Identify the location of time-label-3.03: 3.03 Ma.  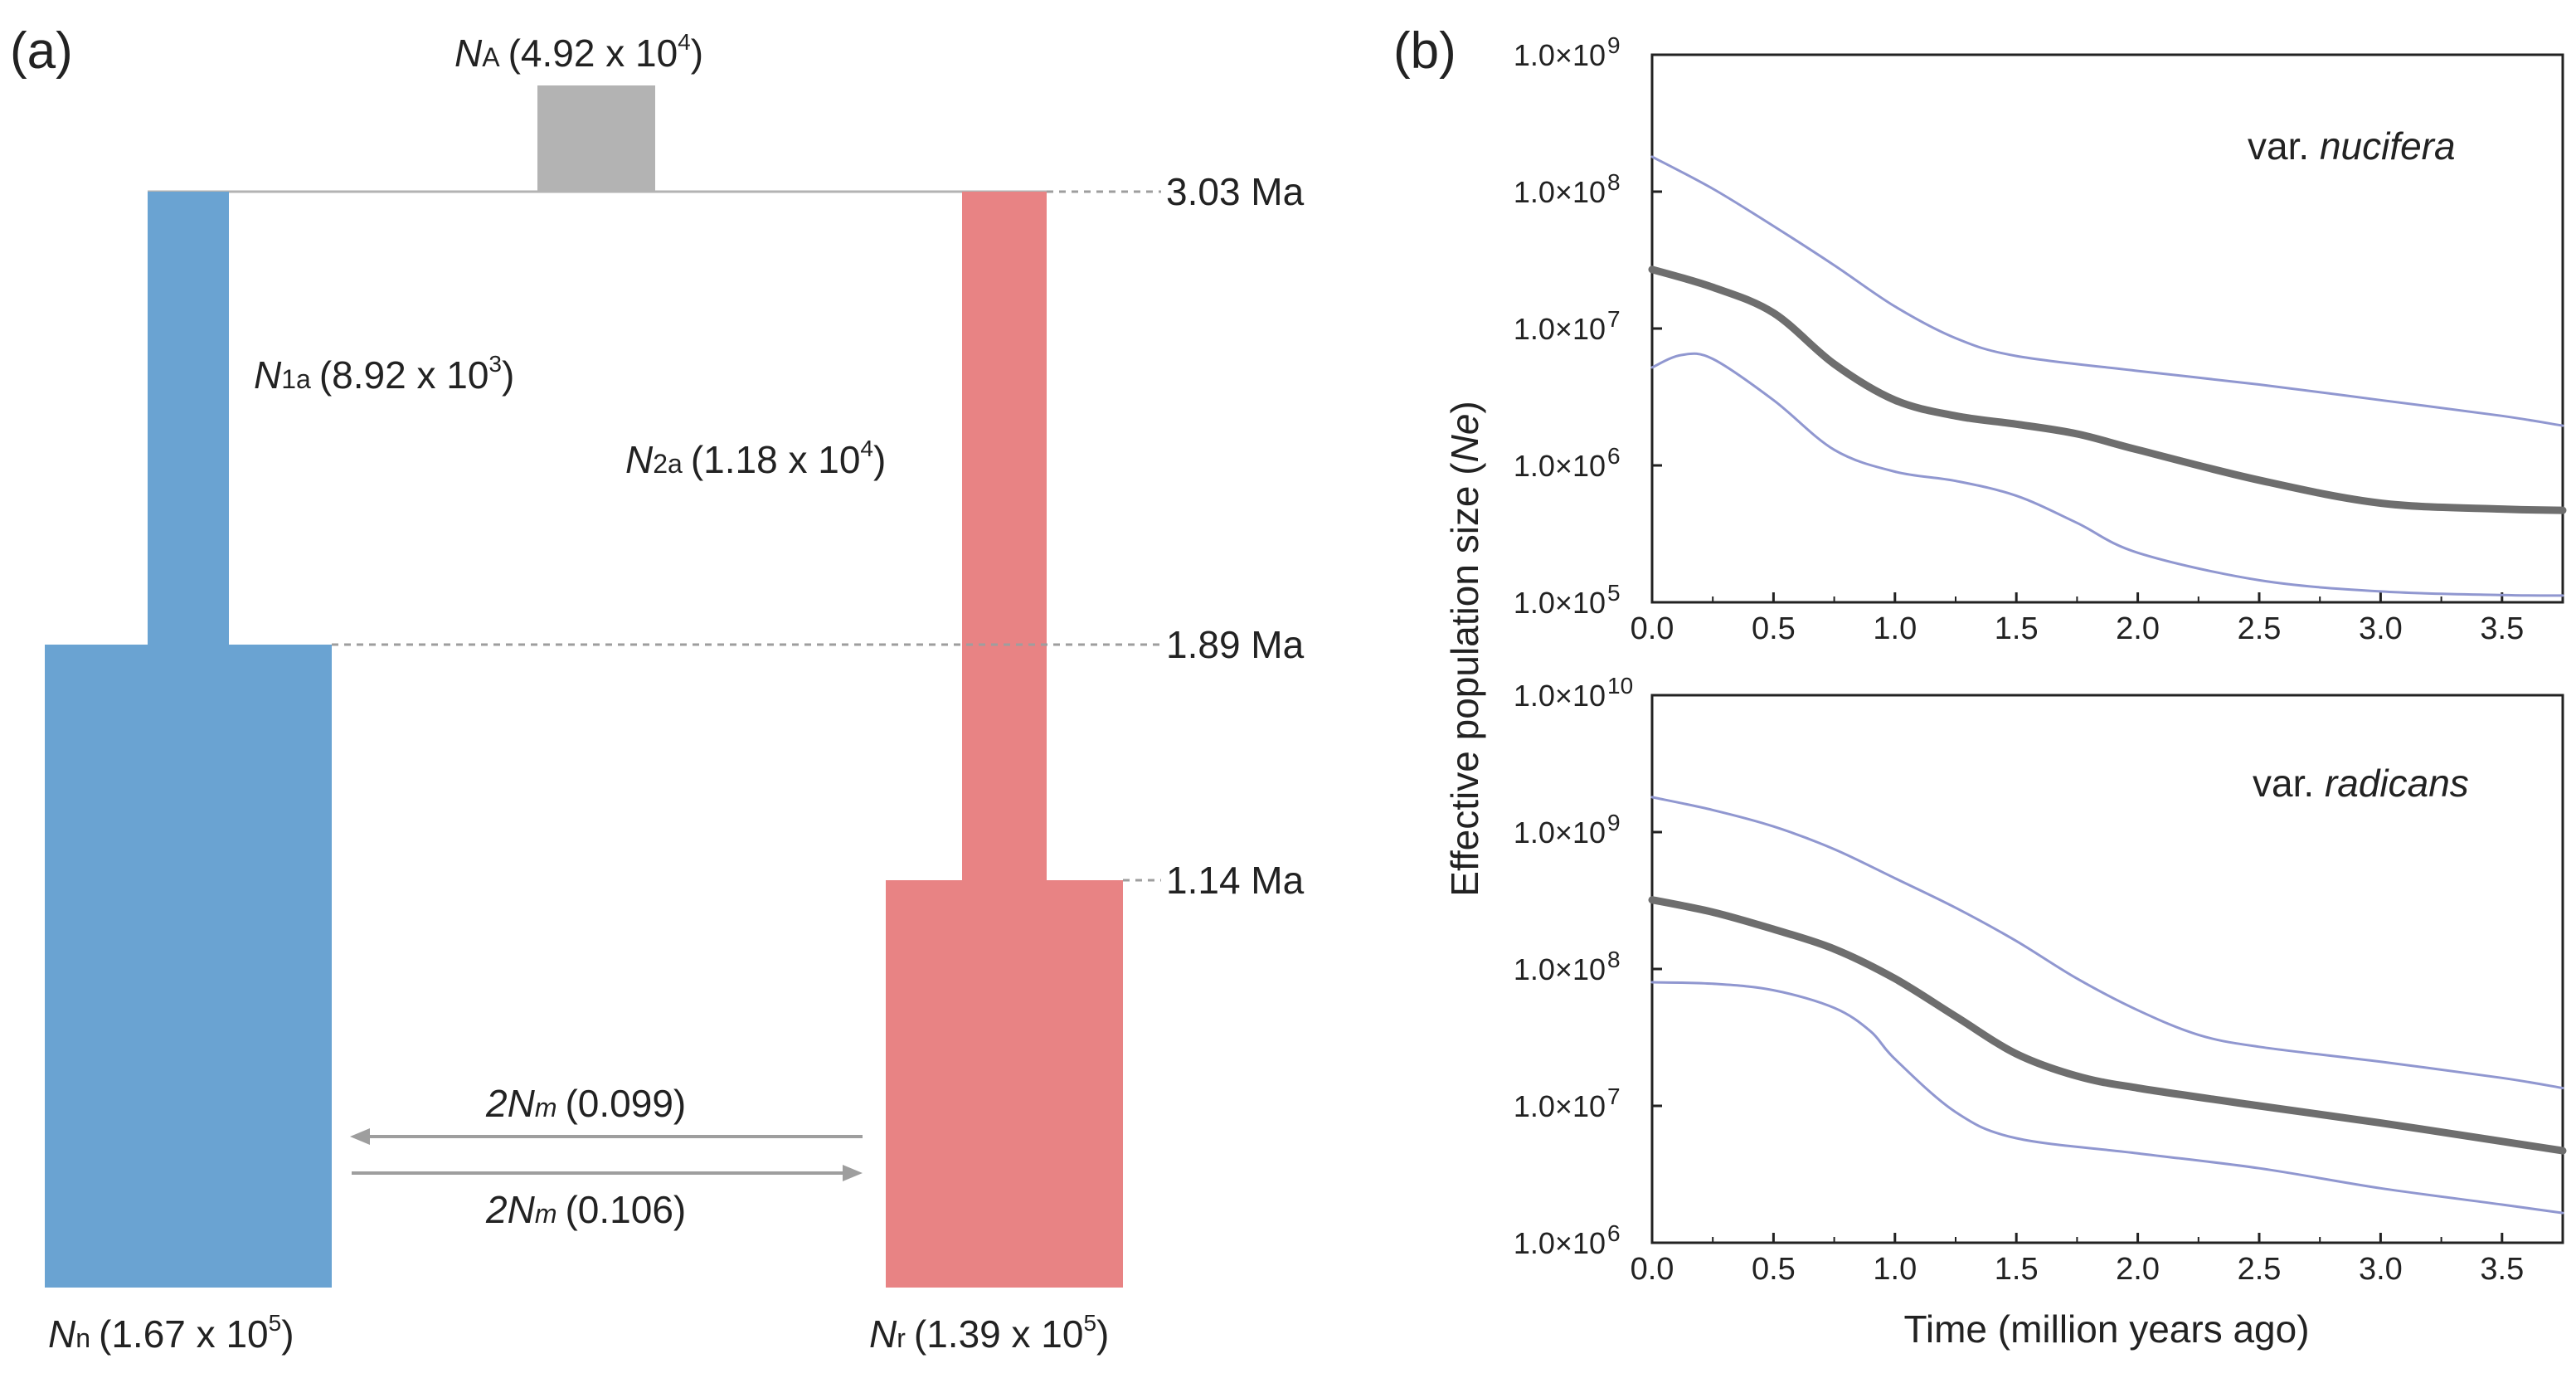
(1236, 191).